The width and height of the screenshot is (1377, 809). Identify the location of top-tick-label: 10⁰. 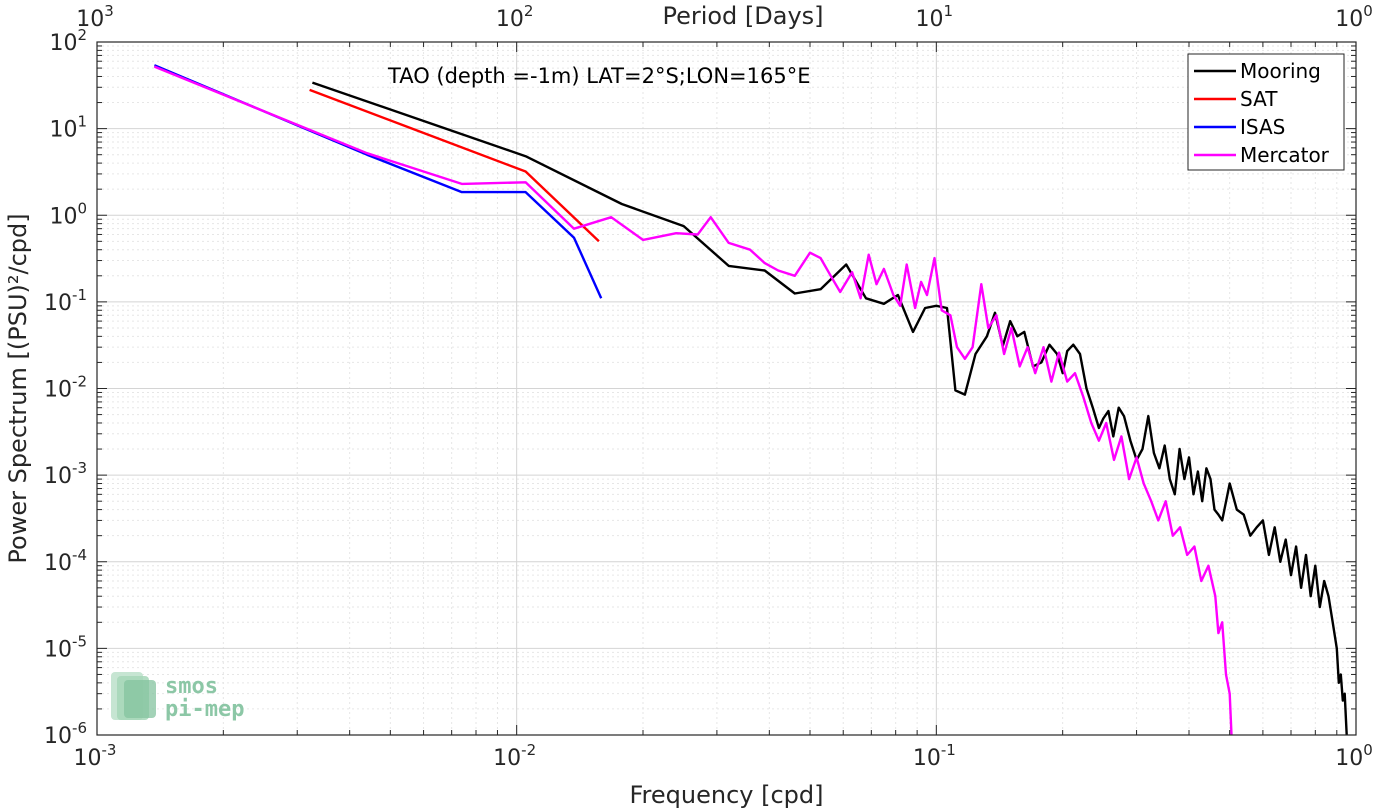
(1354, 17).